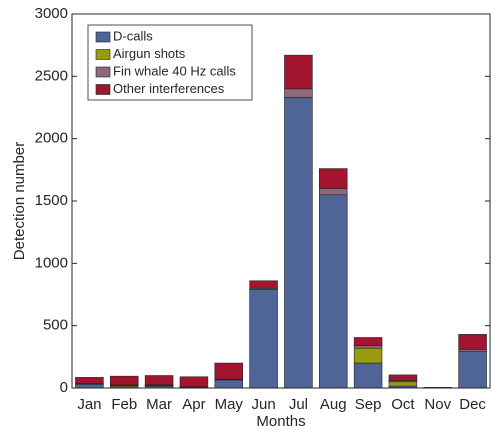 Image resolution: width=500 pixels, height=431 pixels. What do you see at coordinates (263, 404) in the screenshot?
I see `x-tick-label: Jun` at bounding box center [263, 404].